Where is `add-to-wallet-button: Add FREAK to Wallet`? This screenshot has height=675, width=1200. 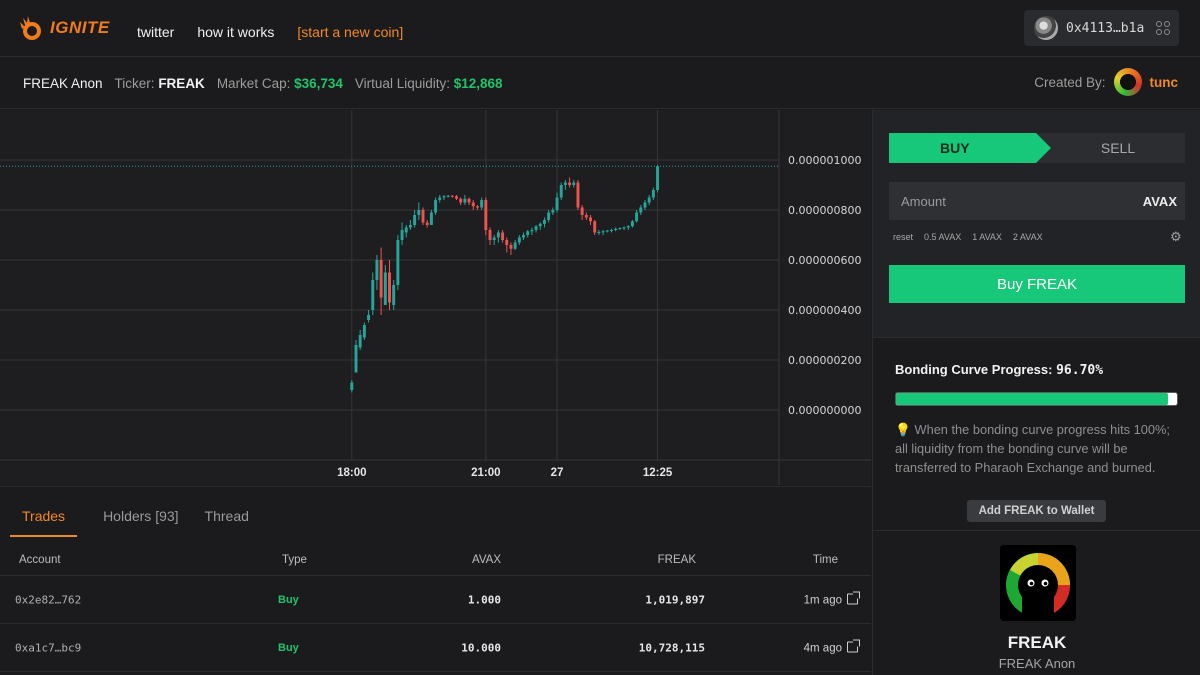 add-to-wallet-button: Add FREAK to Wallet is located at coordinates (1036, 511).